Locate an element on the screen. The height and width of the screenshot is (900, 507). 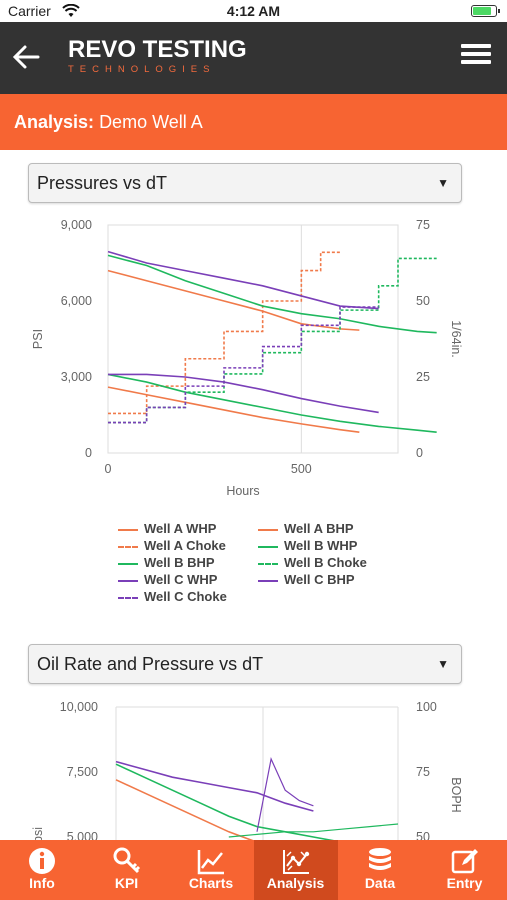
status-bar: Carrier 4:12 AM is located at coordinates (253, 11).